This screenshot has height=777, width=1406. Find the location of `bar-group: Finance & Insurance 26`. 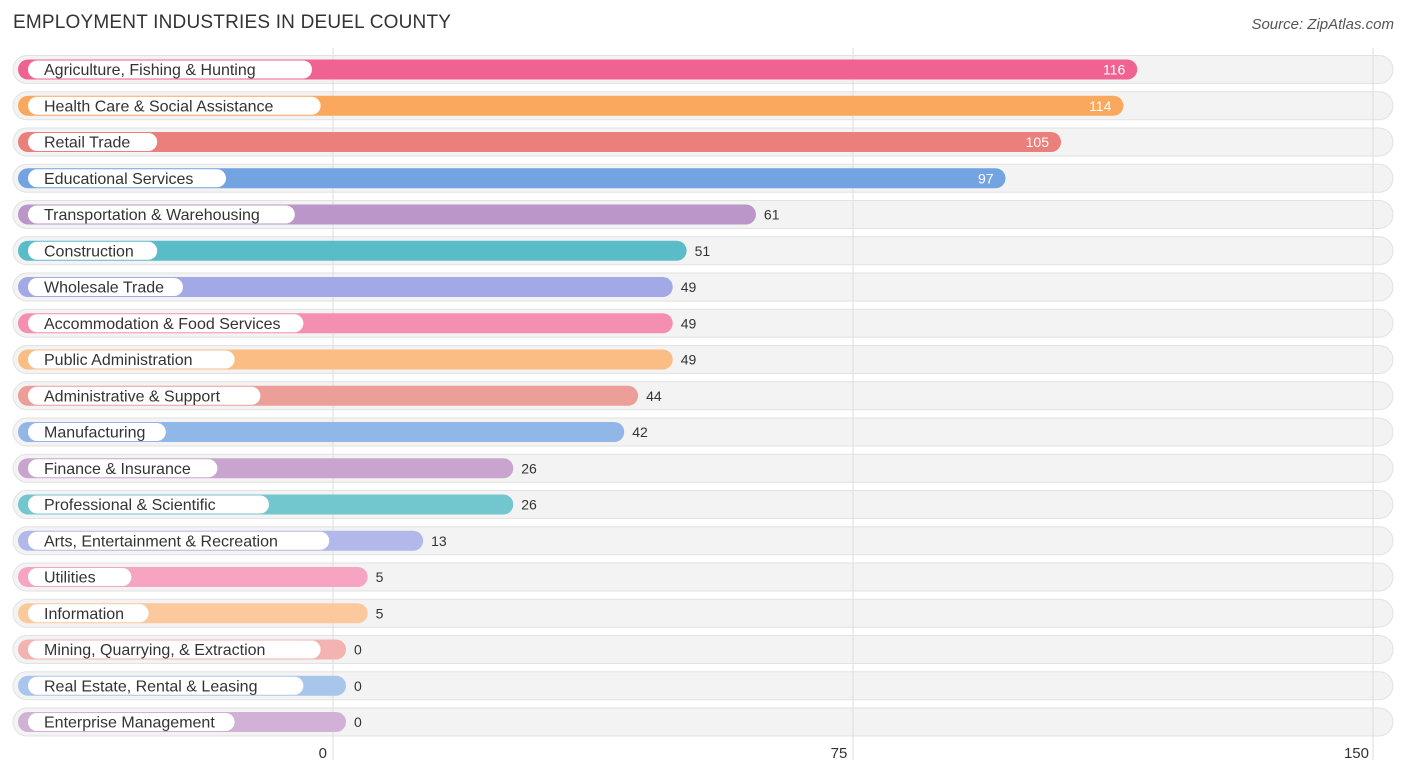

bar-group: Finance & Insurance 26 is located at coordinates (277, 468).